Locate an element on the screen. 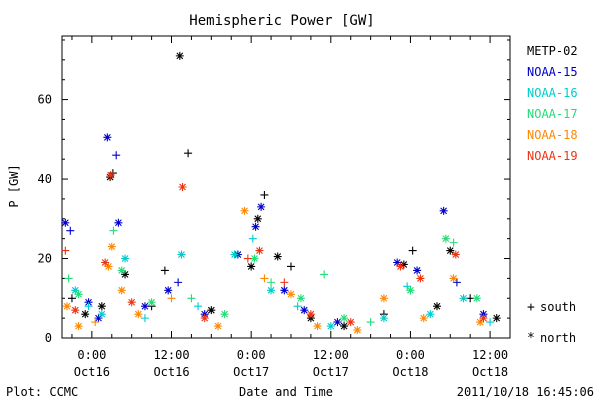 The image size is (600, 400). y-tick-label: 20 is located at coordinates (45, 259).